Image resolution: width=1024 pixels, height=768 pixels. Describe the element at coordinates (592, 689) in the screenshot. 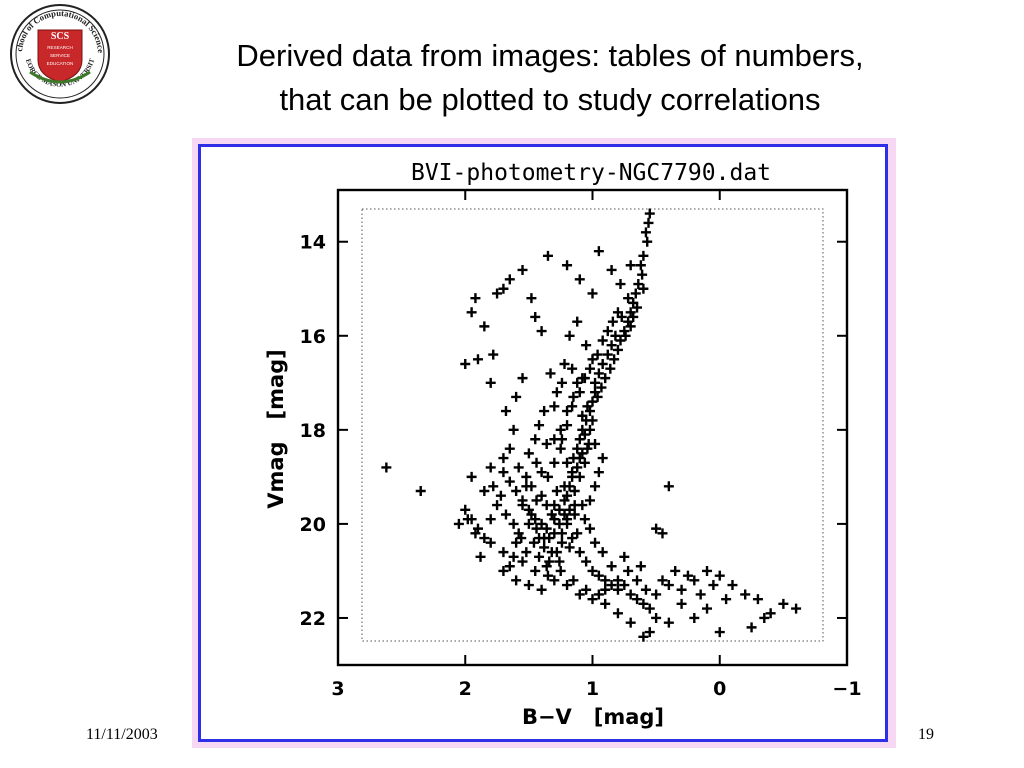

I see `x-tick-label: 1` at that location.